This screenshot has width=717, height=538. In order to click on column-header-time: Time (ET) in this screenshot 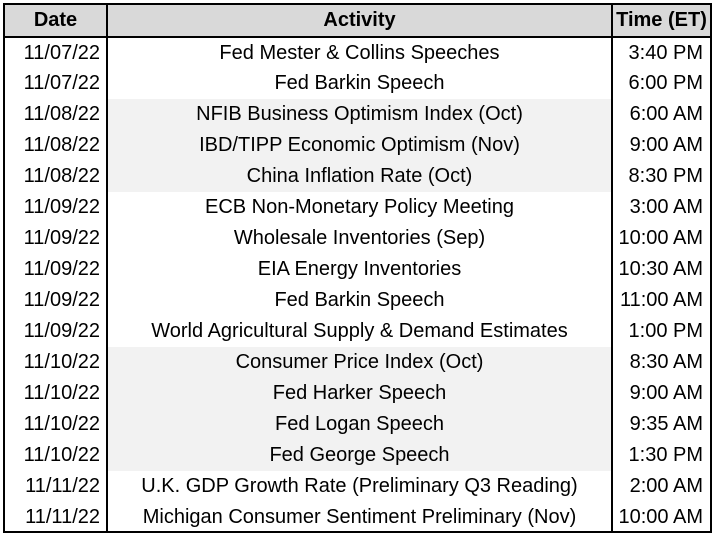, I will do `click(660, 21)`.